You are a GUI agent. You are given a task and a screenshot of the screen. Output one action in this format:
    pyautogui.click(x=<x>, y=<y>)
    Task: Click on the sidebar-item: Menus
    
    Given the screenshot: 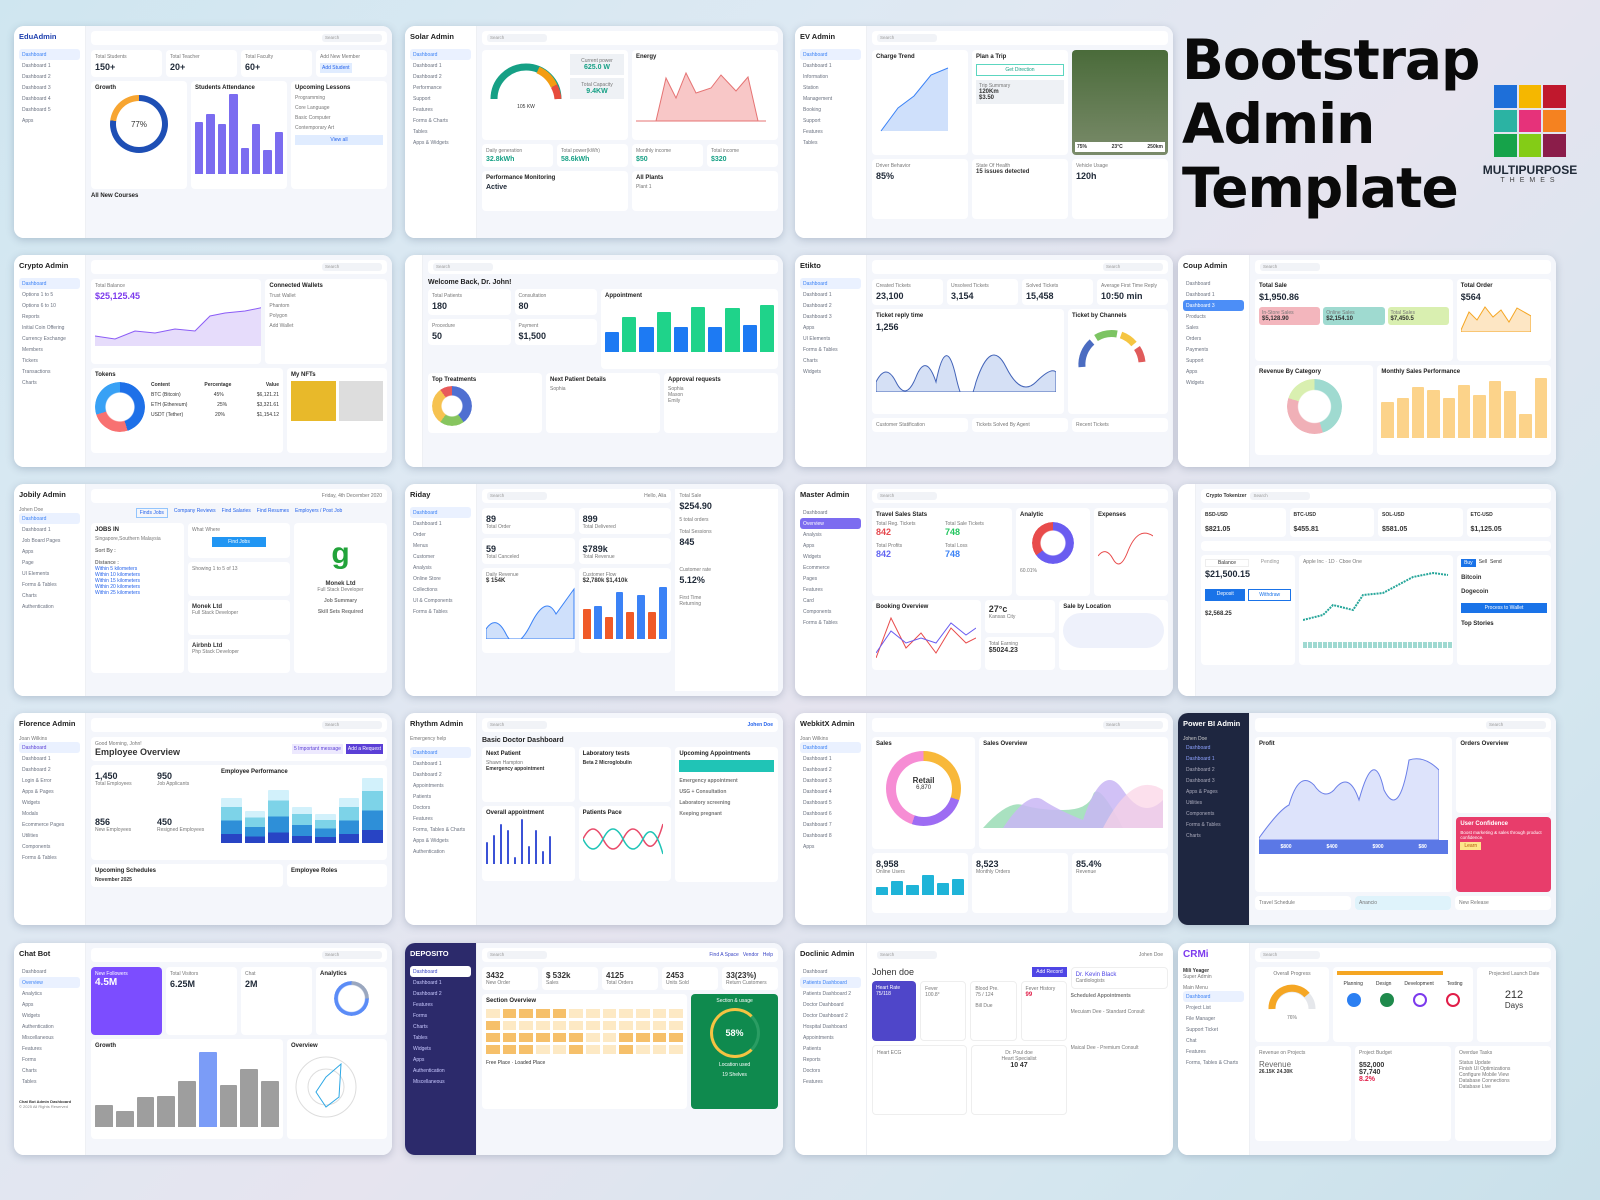 What is the action you would take?
    pyautogui.click(x=421, y=545)
    